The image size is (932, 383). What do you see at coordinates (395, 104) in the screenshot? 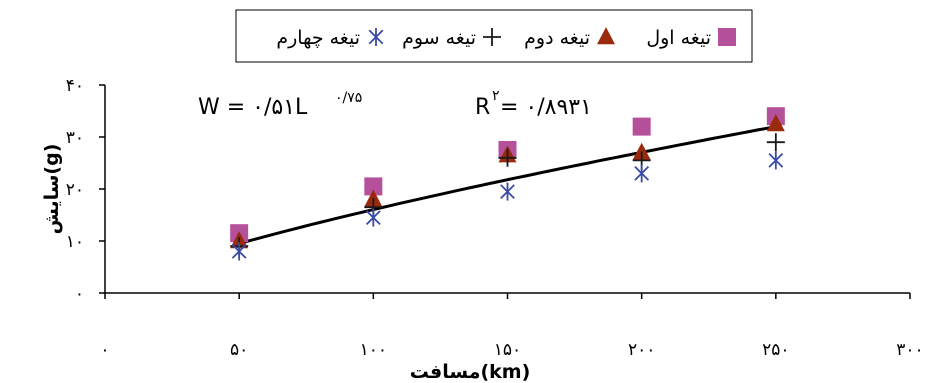
I see `trend-equation: W = ۰/۵۱L ۰/۷۵ R ۲ = ۰/۸۹۳۱` at bounding box center [395, 104].